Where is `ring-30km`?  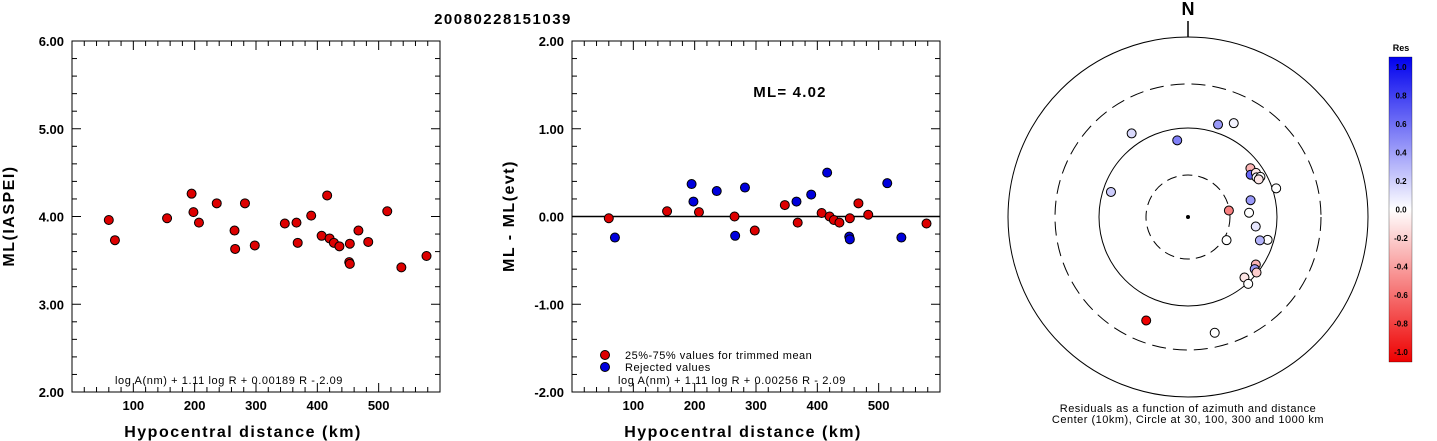
ring-30km is located at coordinates (1188, 217).